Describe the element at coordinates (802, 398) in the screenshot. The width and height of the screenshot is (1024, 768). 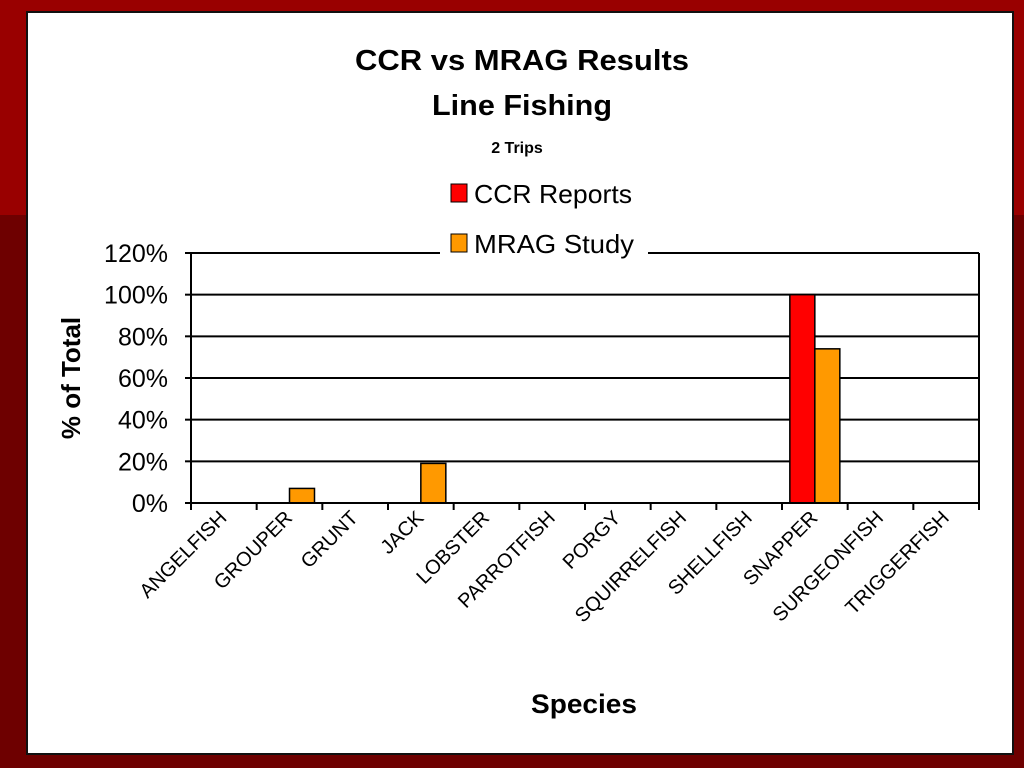
I see `bar-ccr-reports-snapper` at that location.